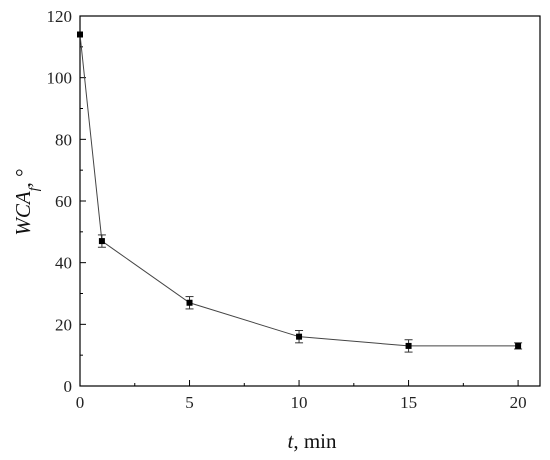 The image size is (550, 460). What do you see at coordinates (299, 402) in the screenshot?
I see `x-tick-label: 10` at bounding box center [299, 402].